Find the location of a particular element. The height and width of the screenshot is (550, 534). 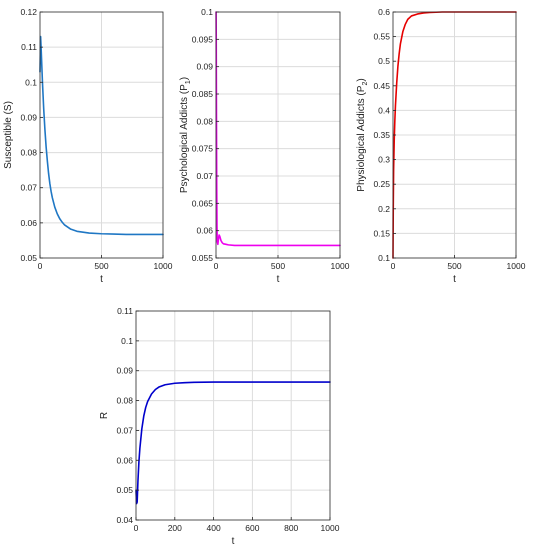

y-tick-label: 0.2 is located at coordinates (384, 209).